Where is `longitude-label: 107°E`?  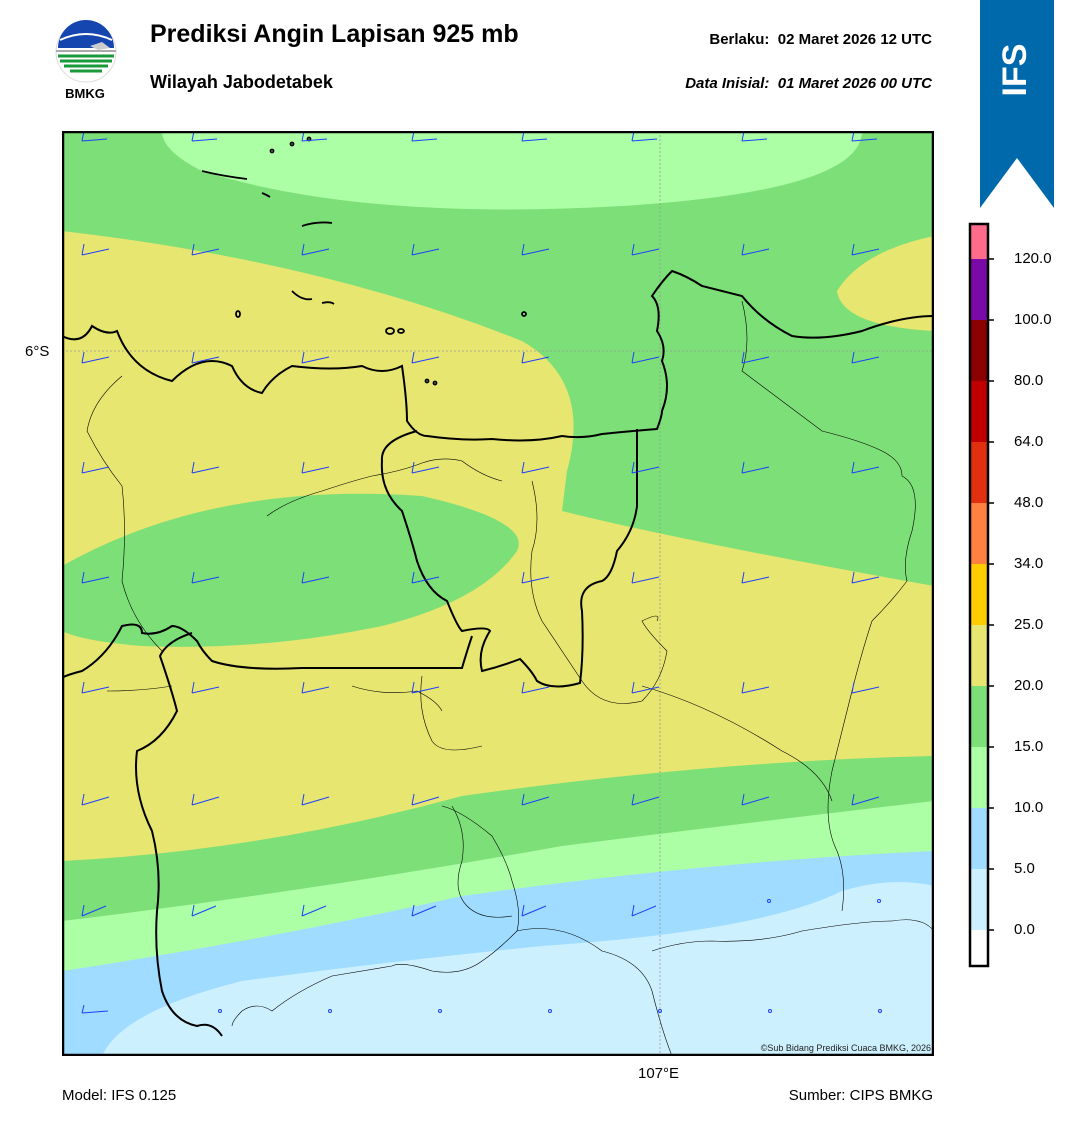
longitude-label: 107°E is located at coordinates (659, 1073).